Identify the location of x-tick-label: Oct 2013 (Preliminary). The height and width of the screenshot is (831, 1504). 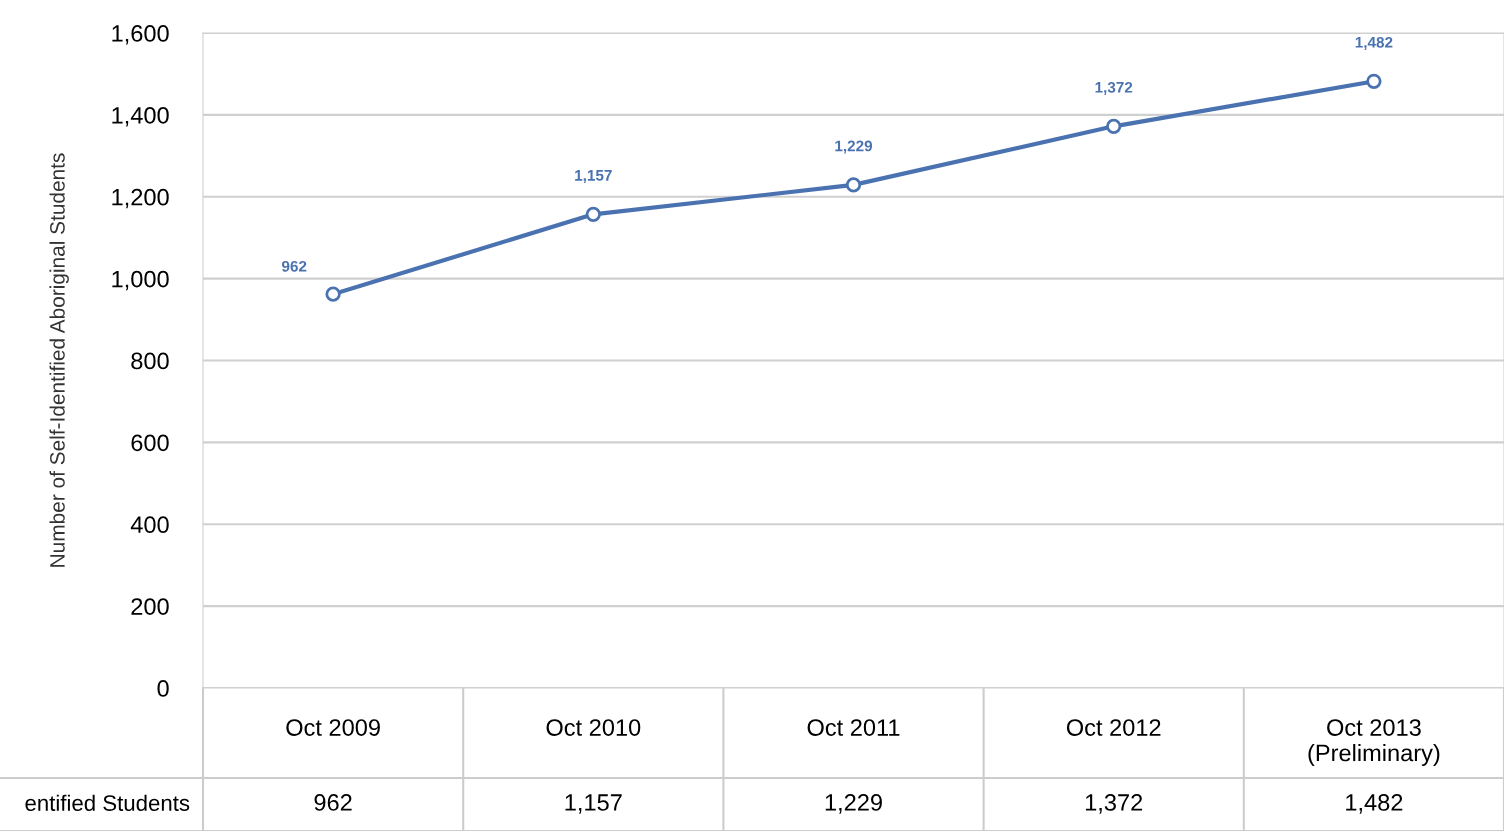
(1374, 742).